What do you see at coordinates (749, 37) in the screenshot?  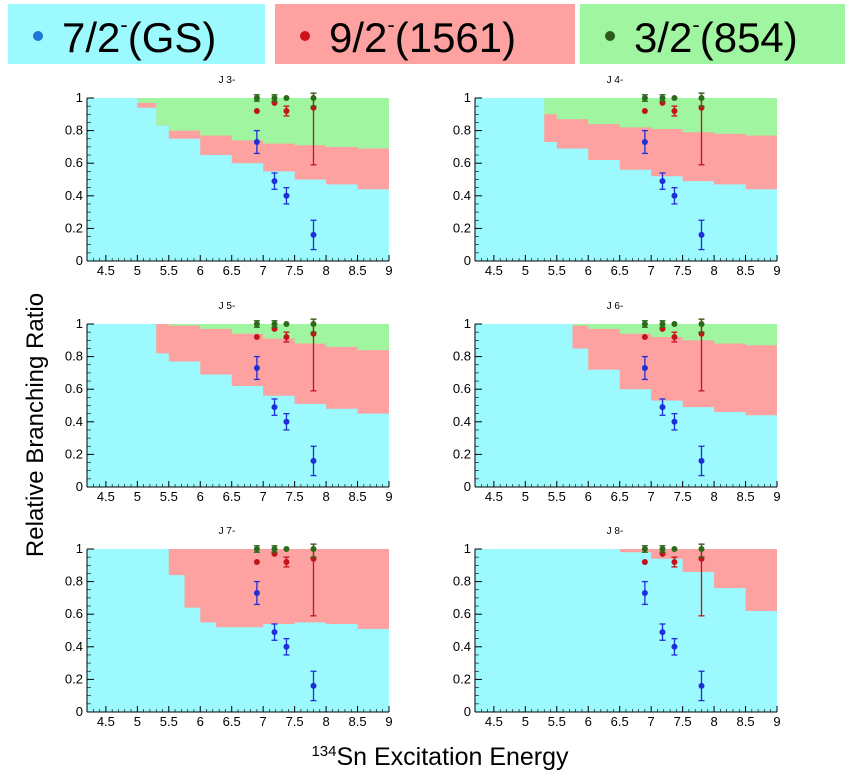 I see `legend-label-state: (854)` at bounding box center [749, 37].